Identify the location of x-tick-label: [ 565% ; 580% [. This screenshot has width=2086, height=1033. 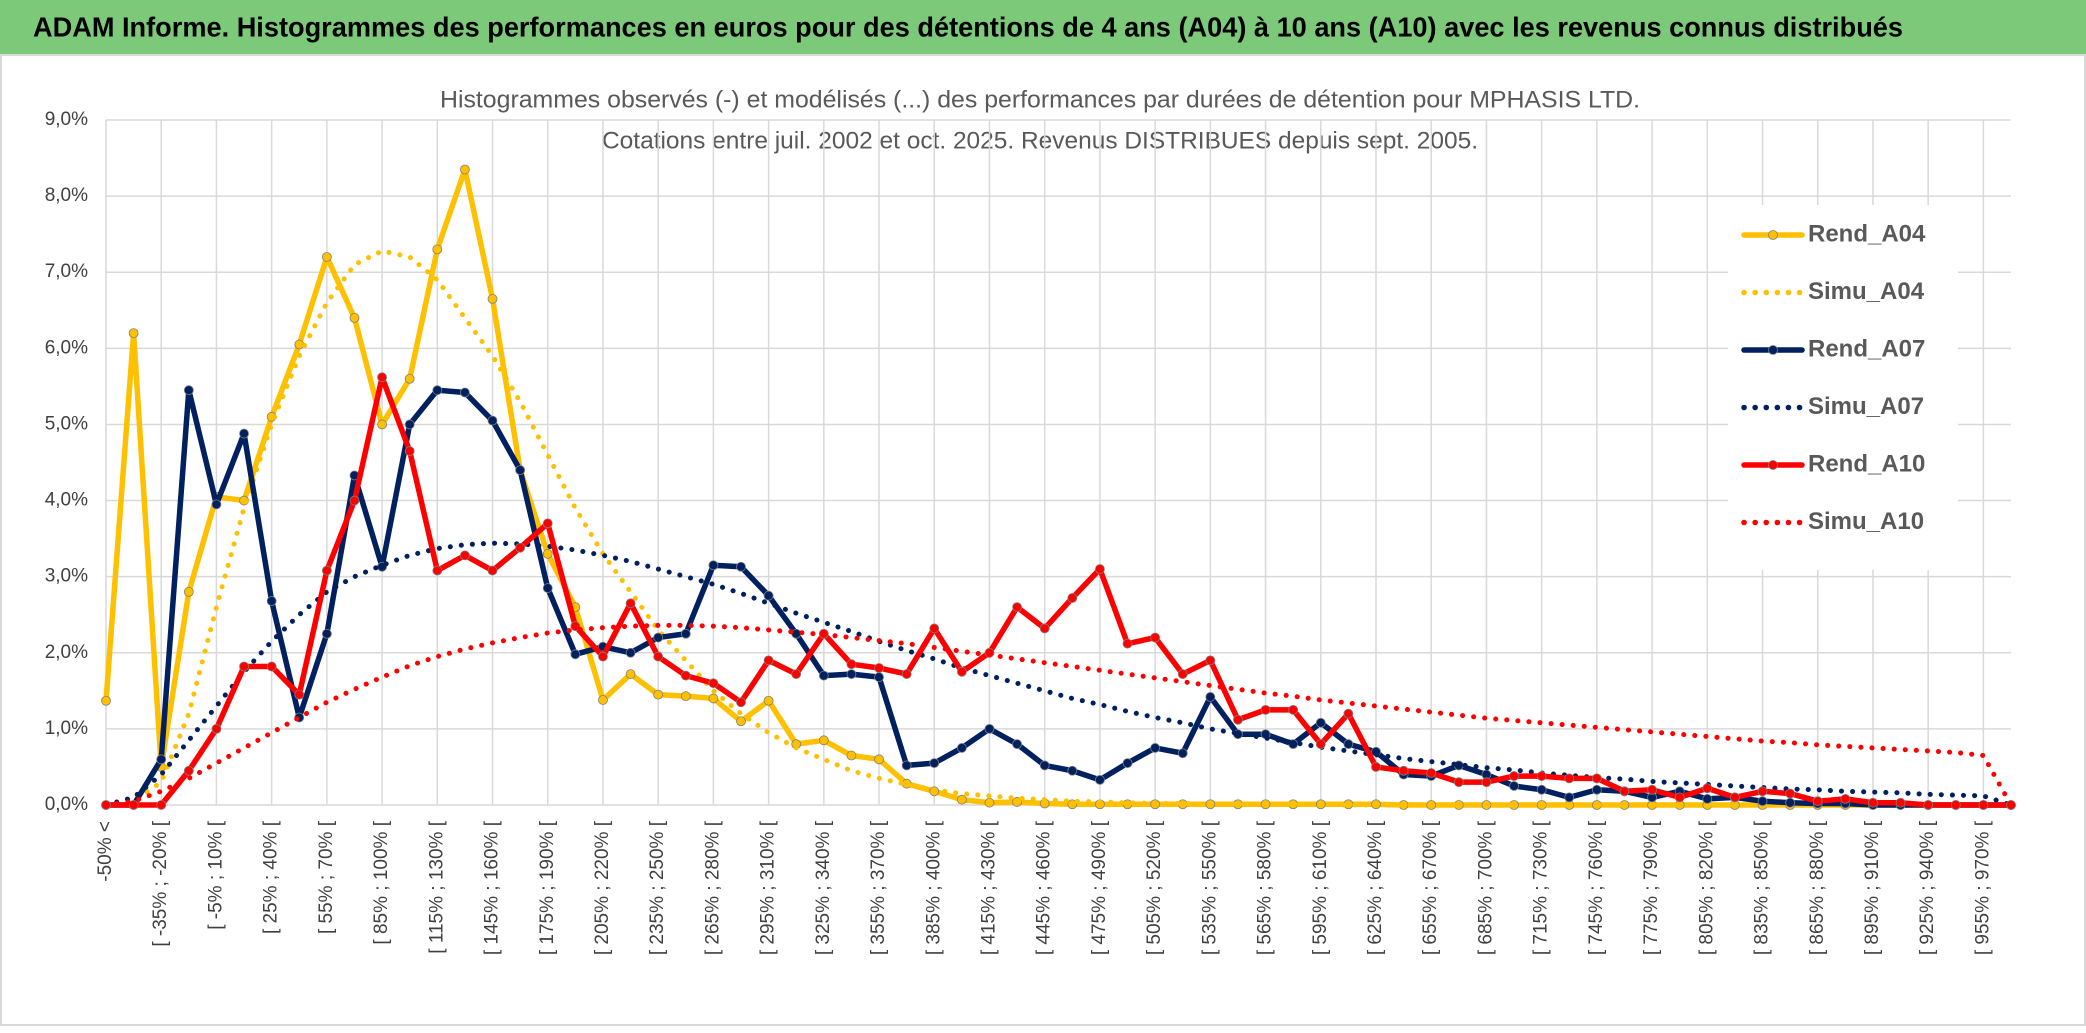
(1265, 887).